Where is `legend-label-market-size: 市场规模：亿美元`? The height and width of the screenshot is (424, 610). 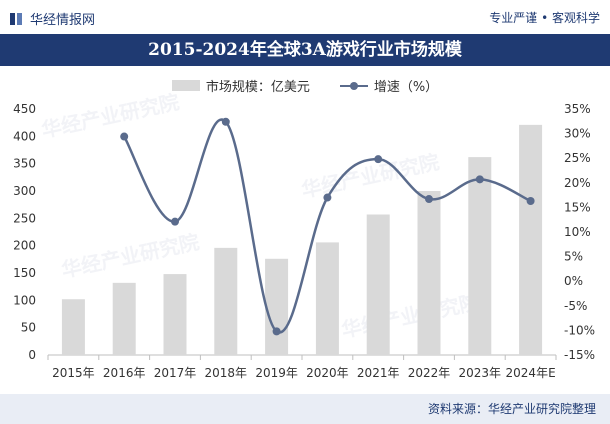
legend-label-market-size: 市场规模：亿美元 is located at coordinates (257, 87).